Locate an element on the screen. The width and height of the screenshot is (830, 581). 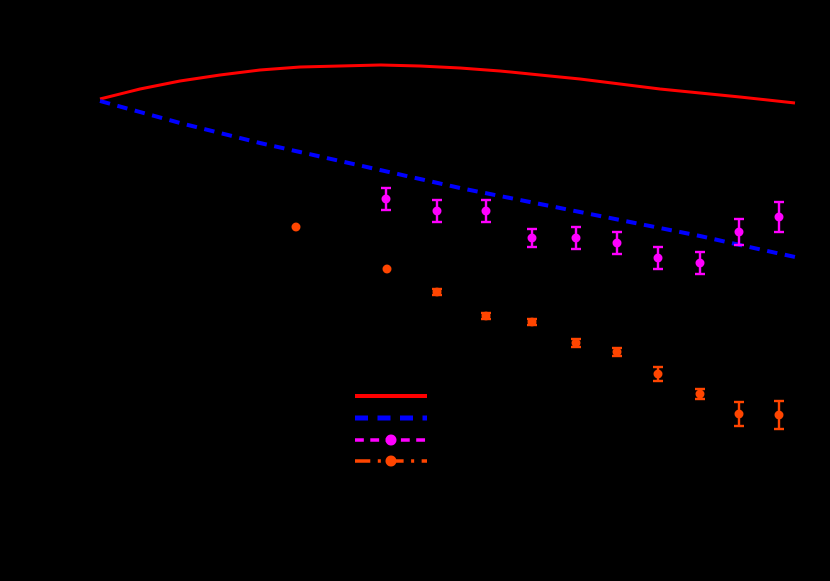
chart-legend is located at coordinates (391, 430).